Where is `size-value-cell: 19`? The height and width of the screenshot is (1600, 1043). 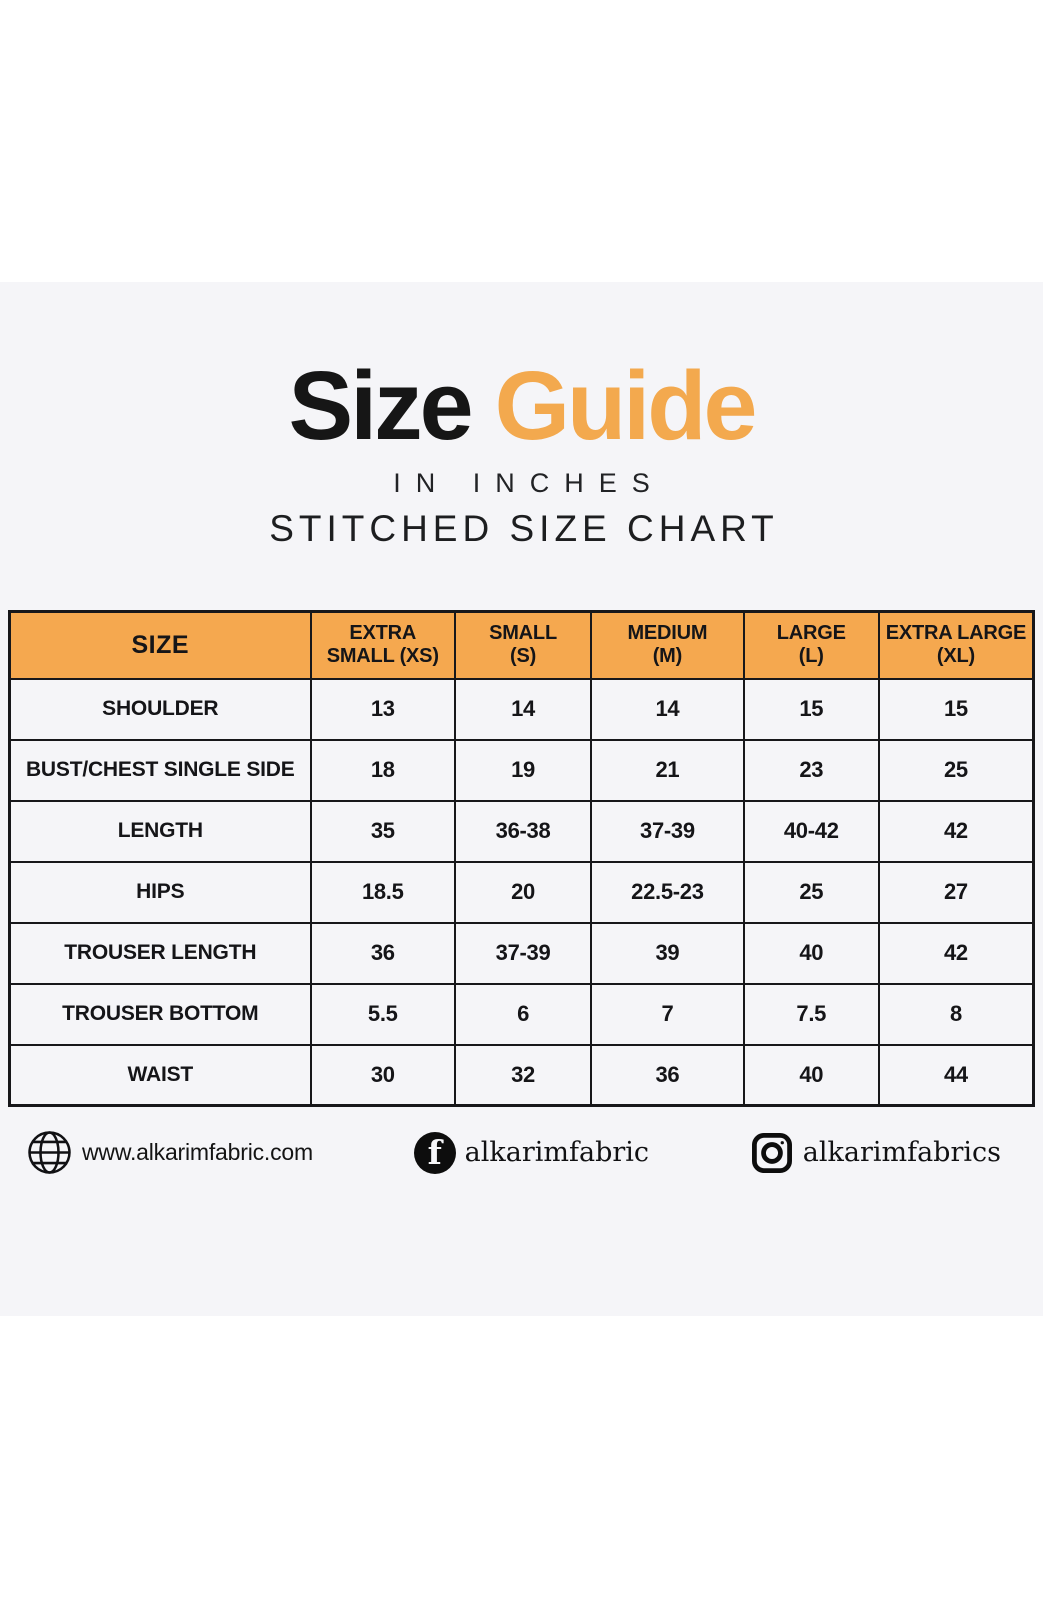 size-value-cell: 19 is located at coordinates (523, 770).